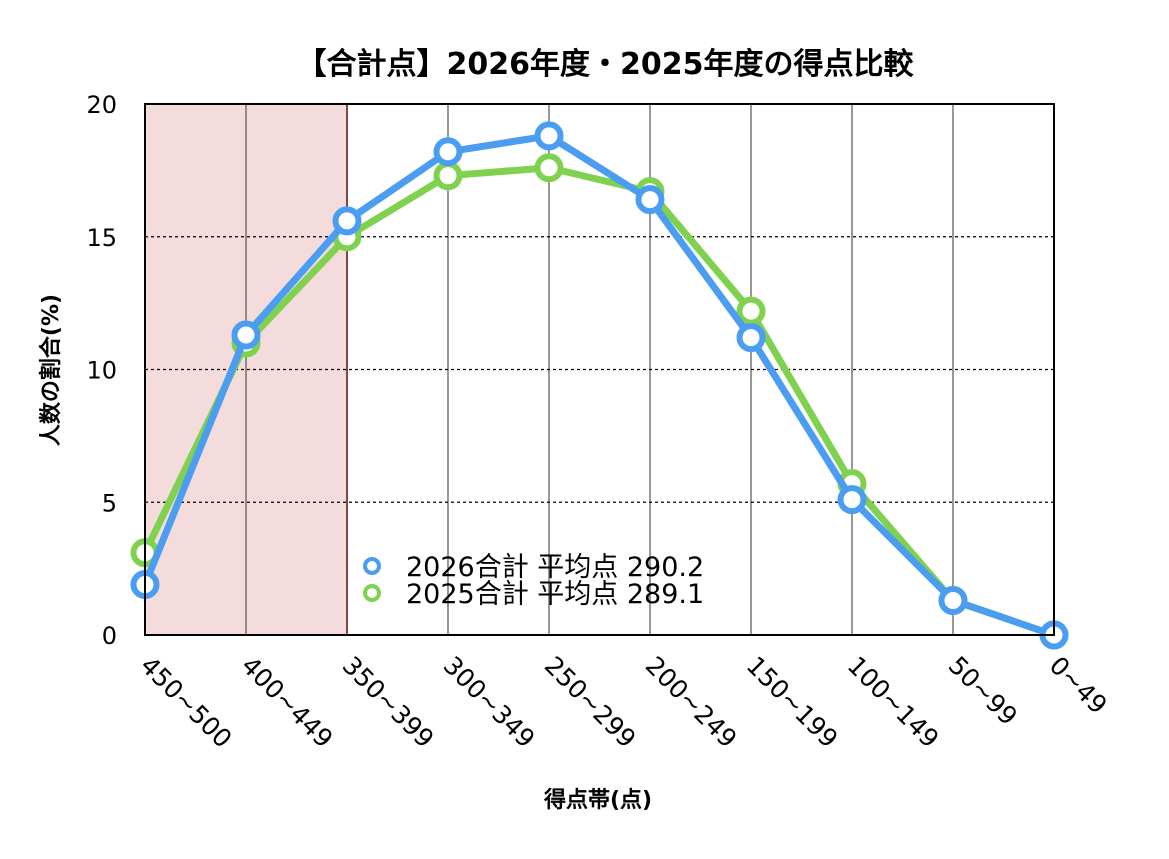 This screenshot has width=1169, height=859. I want to click on x-tick-label: 0~49, so click(1078, 685).